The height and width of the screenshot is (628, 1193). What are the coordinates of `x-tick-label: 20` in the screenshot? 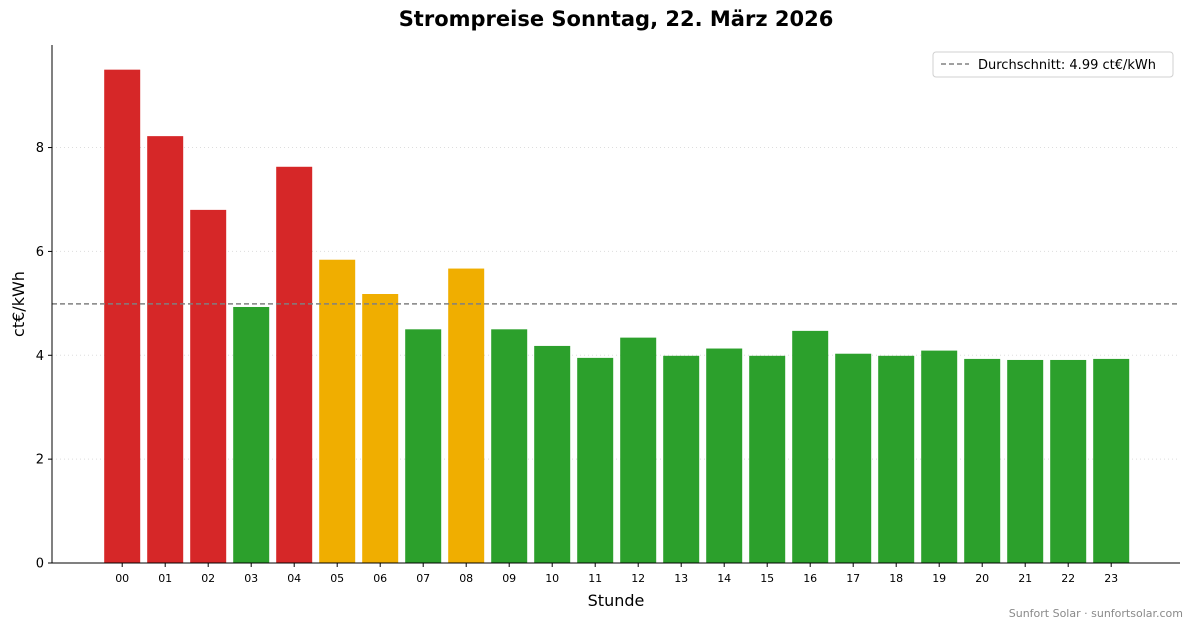 It's located at (982, 578).